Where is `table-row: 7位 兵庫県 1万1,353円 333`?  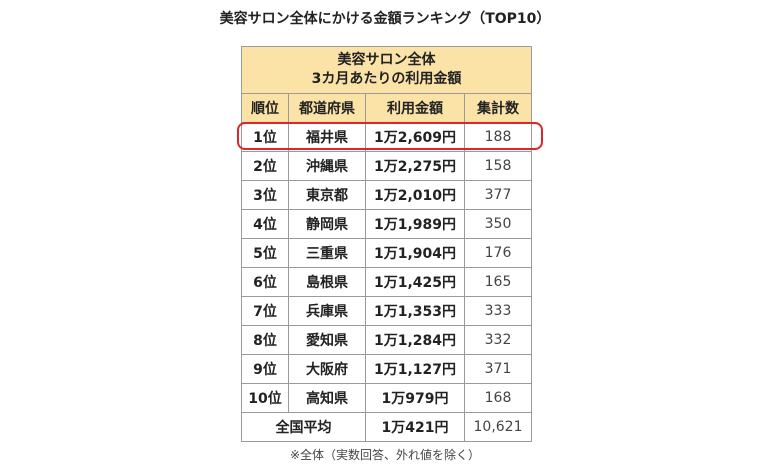
table-row: 7位 兵庫県 1万1,353円 333 is located at coordinates (386, 311).